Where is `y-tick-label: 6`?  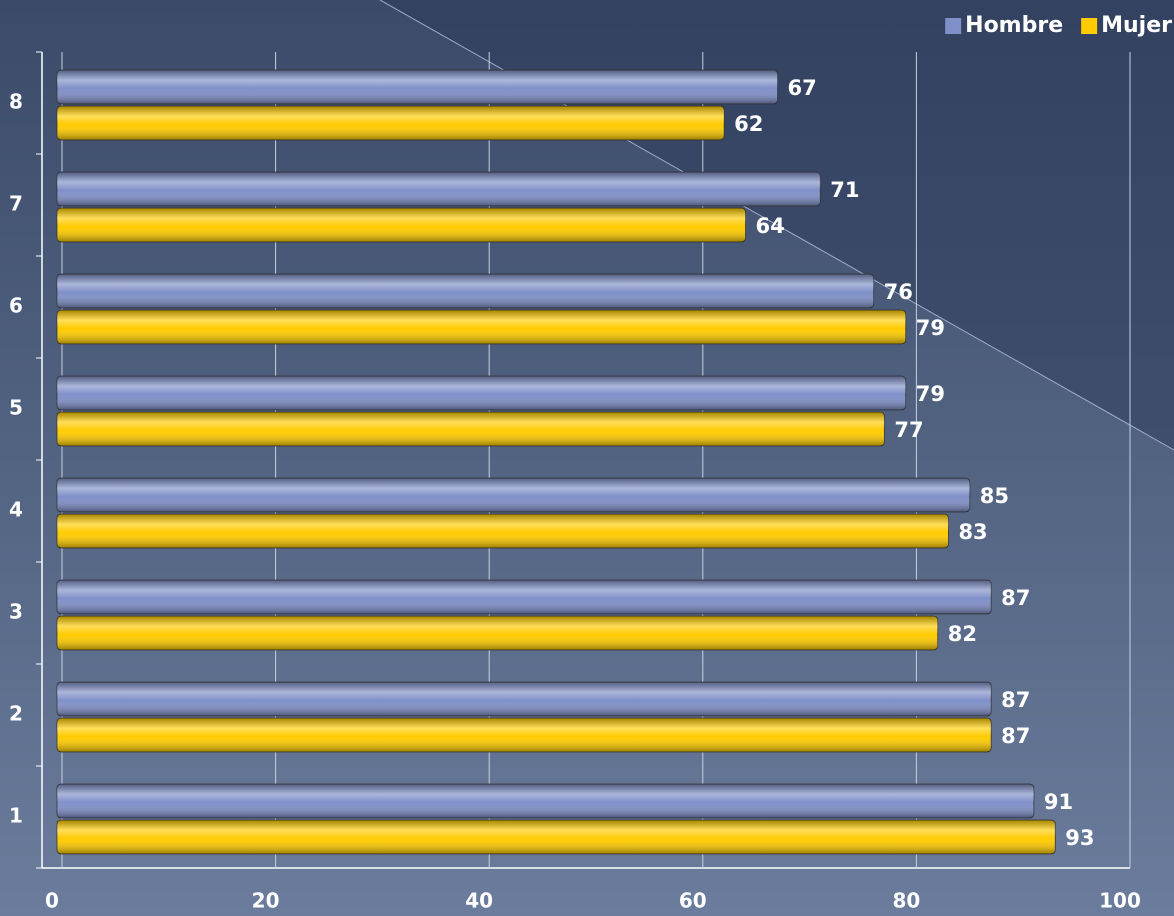 y-tick-label: 6 is located at coordinates (16, 306).